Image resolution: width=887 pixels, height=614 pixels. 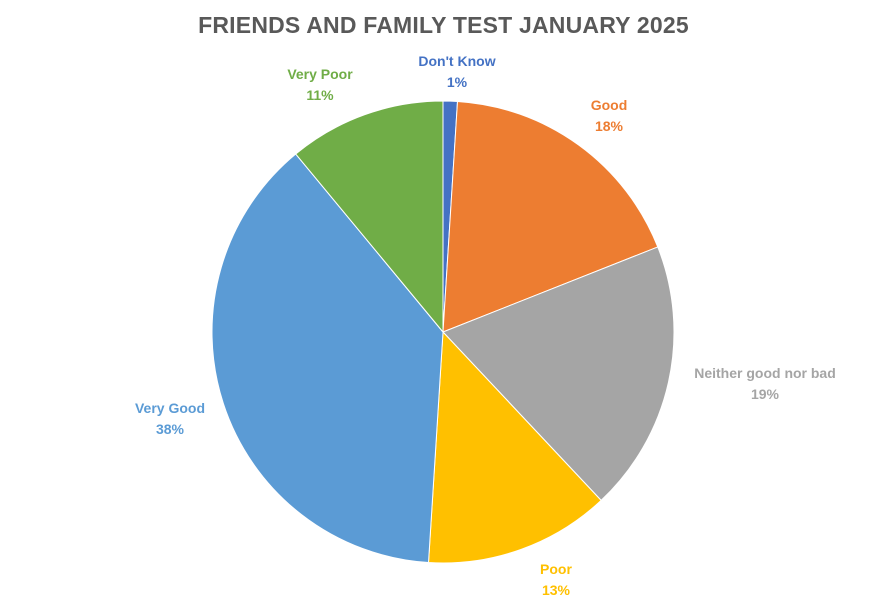 I want to click on pie-label-category: Don't Know, so click(x=456, y=61).